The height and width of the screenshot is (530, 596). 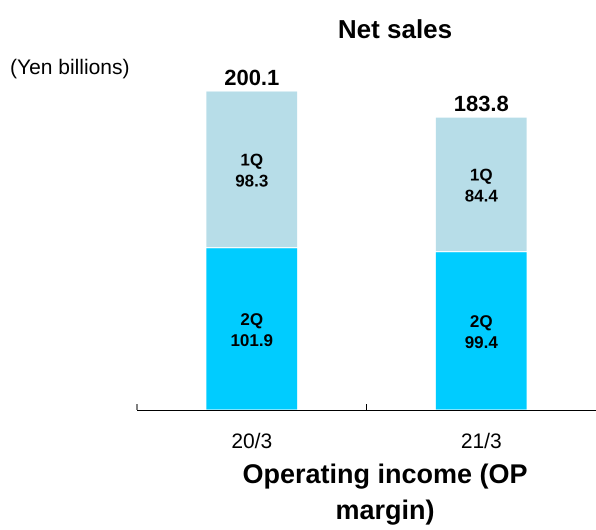 What do you see at coordinates (481, 196) in the screenshot?
I see `data-label: 84.4` at bounding box center [481, 196].